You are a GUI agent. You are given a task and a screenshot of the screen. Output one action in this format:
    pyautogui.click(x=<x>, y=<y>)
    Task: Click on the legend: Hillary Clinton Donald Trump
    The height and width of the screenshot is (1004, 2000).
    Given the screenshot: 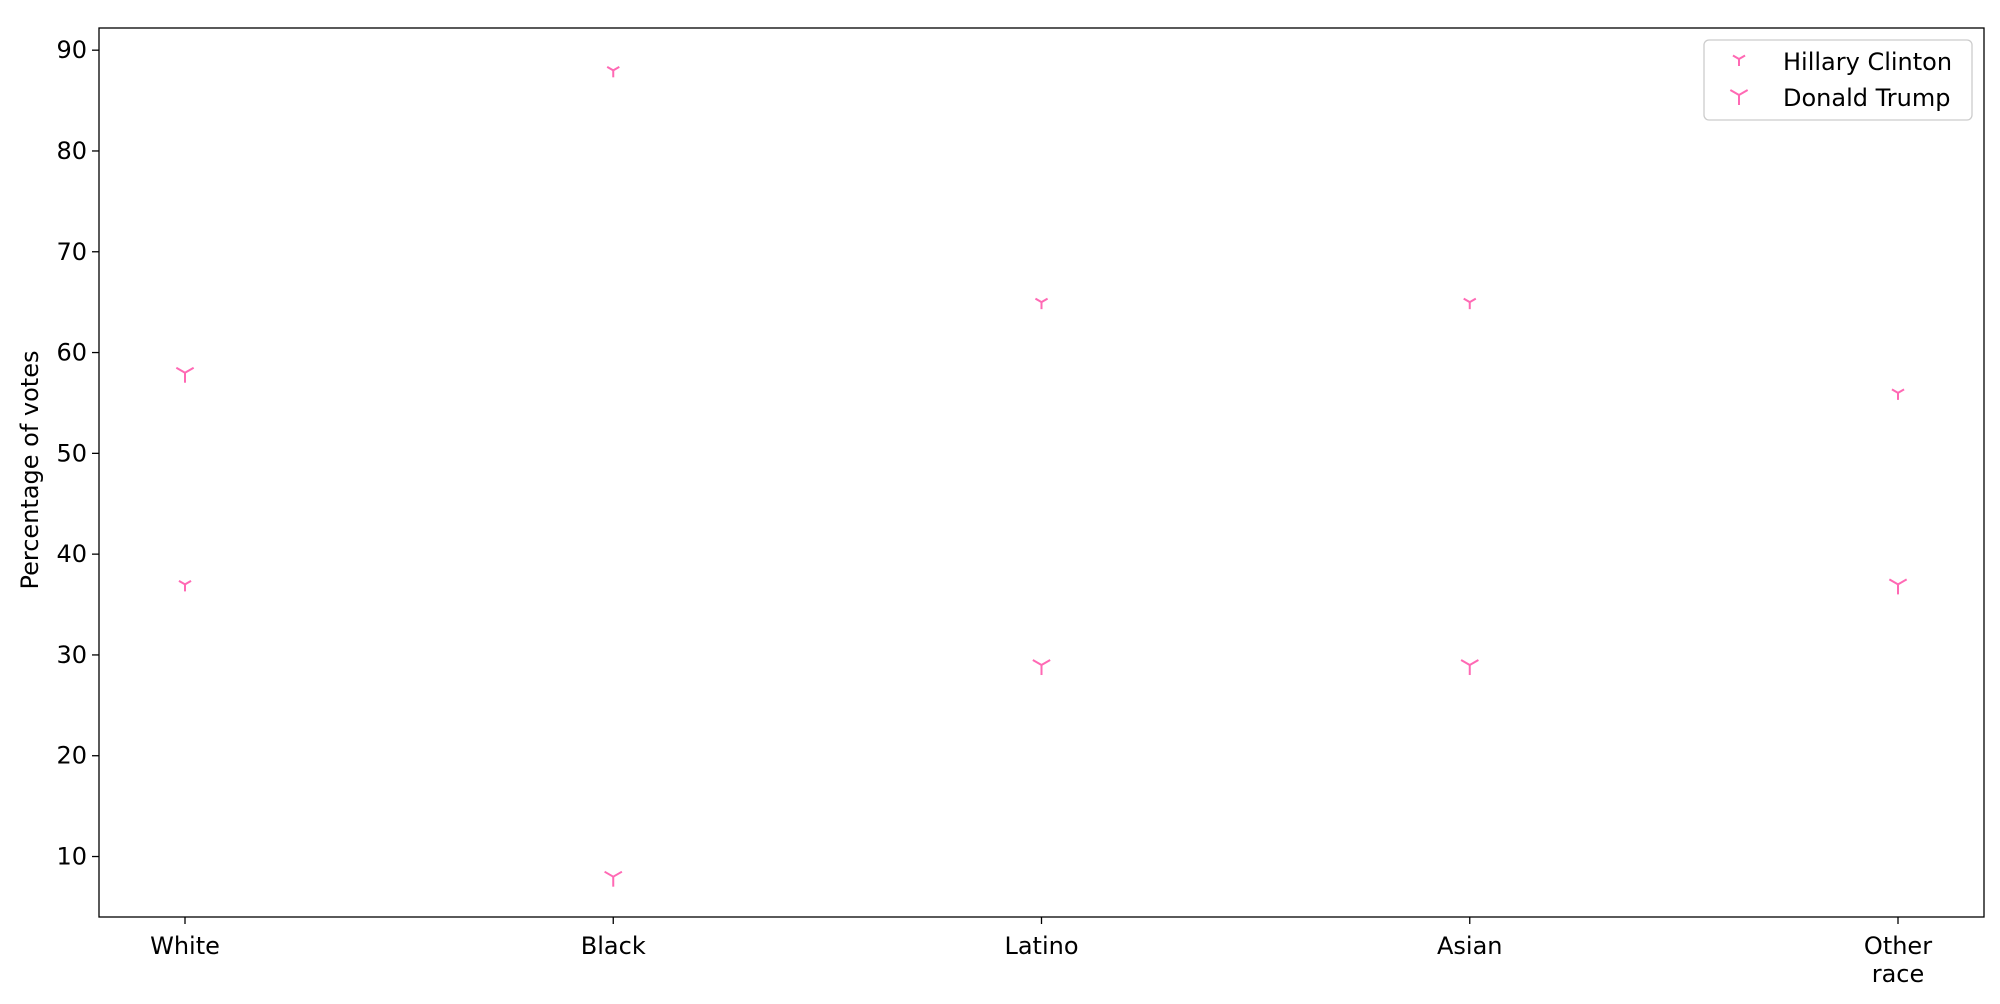 What is the action you would take?
    pyautogui.click(x=1838, y=80)
    